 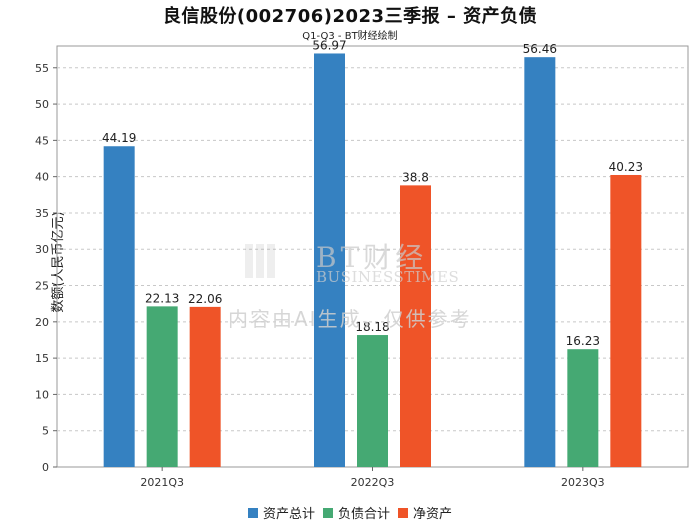 I want to click on legend: 资产总计 负债合计 净资产, so click(x=350, y=512).